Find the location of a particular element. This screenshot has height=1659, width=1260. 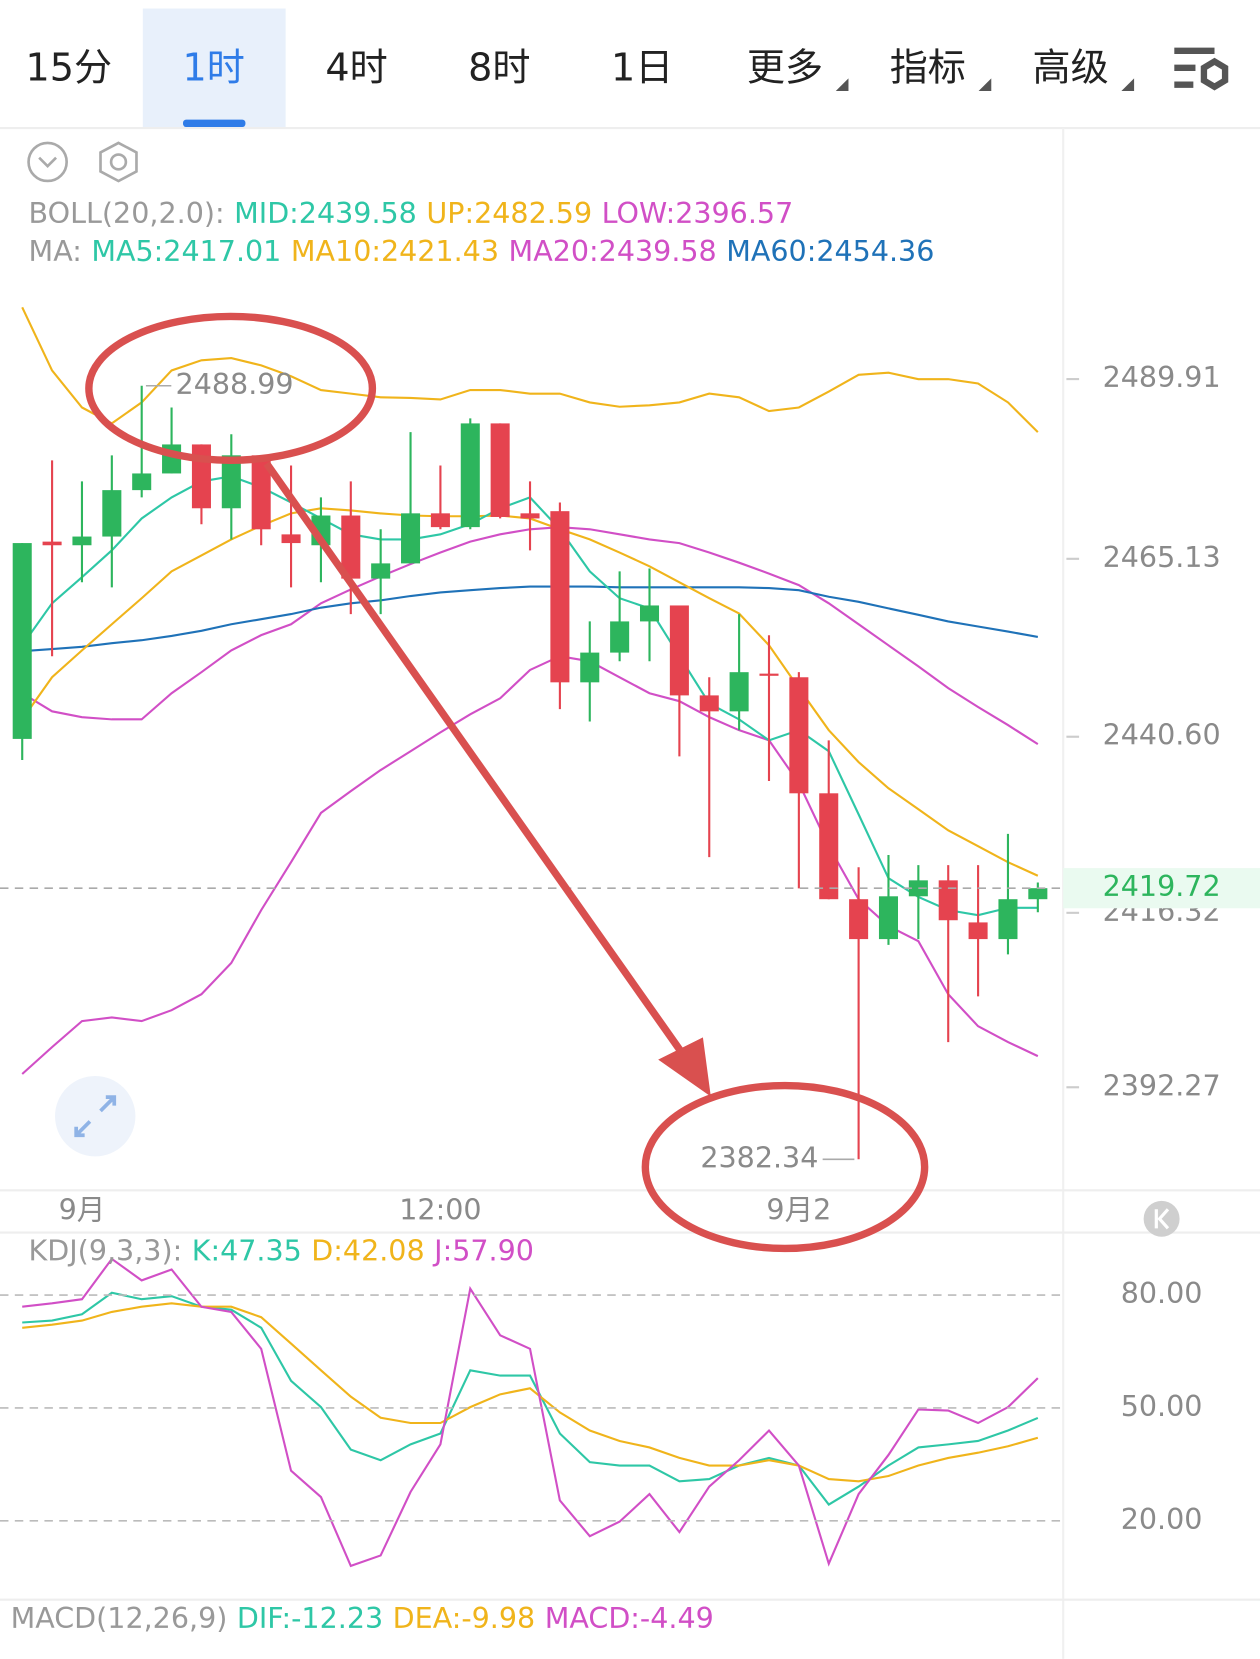

indicator-value: UP:2482.59 is located at coordinates (509, 213).